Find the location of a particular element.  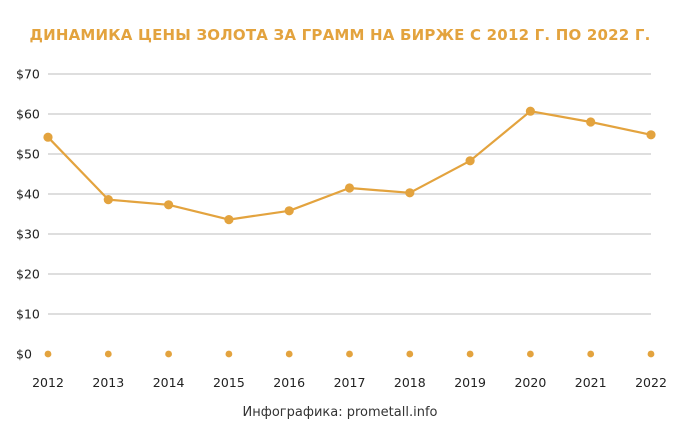

x-tick-label: 2020 is located at coordinates (530, 382).